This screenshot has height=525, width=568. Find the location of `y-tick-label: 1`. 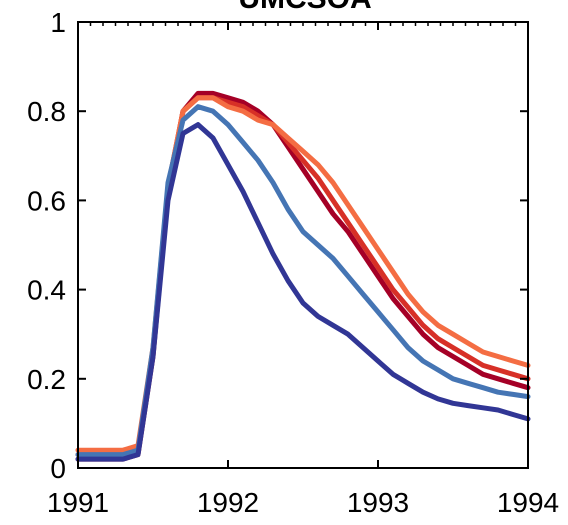

y-tick-label: 1 is located at coordinates (58, 22).